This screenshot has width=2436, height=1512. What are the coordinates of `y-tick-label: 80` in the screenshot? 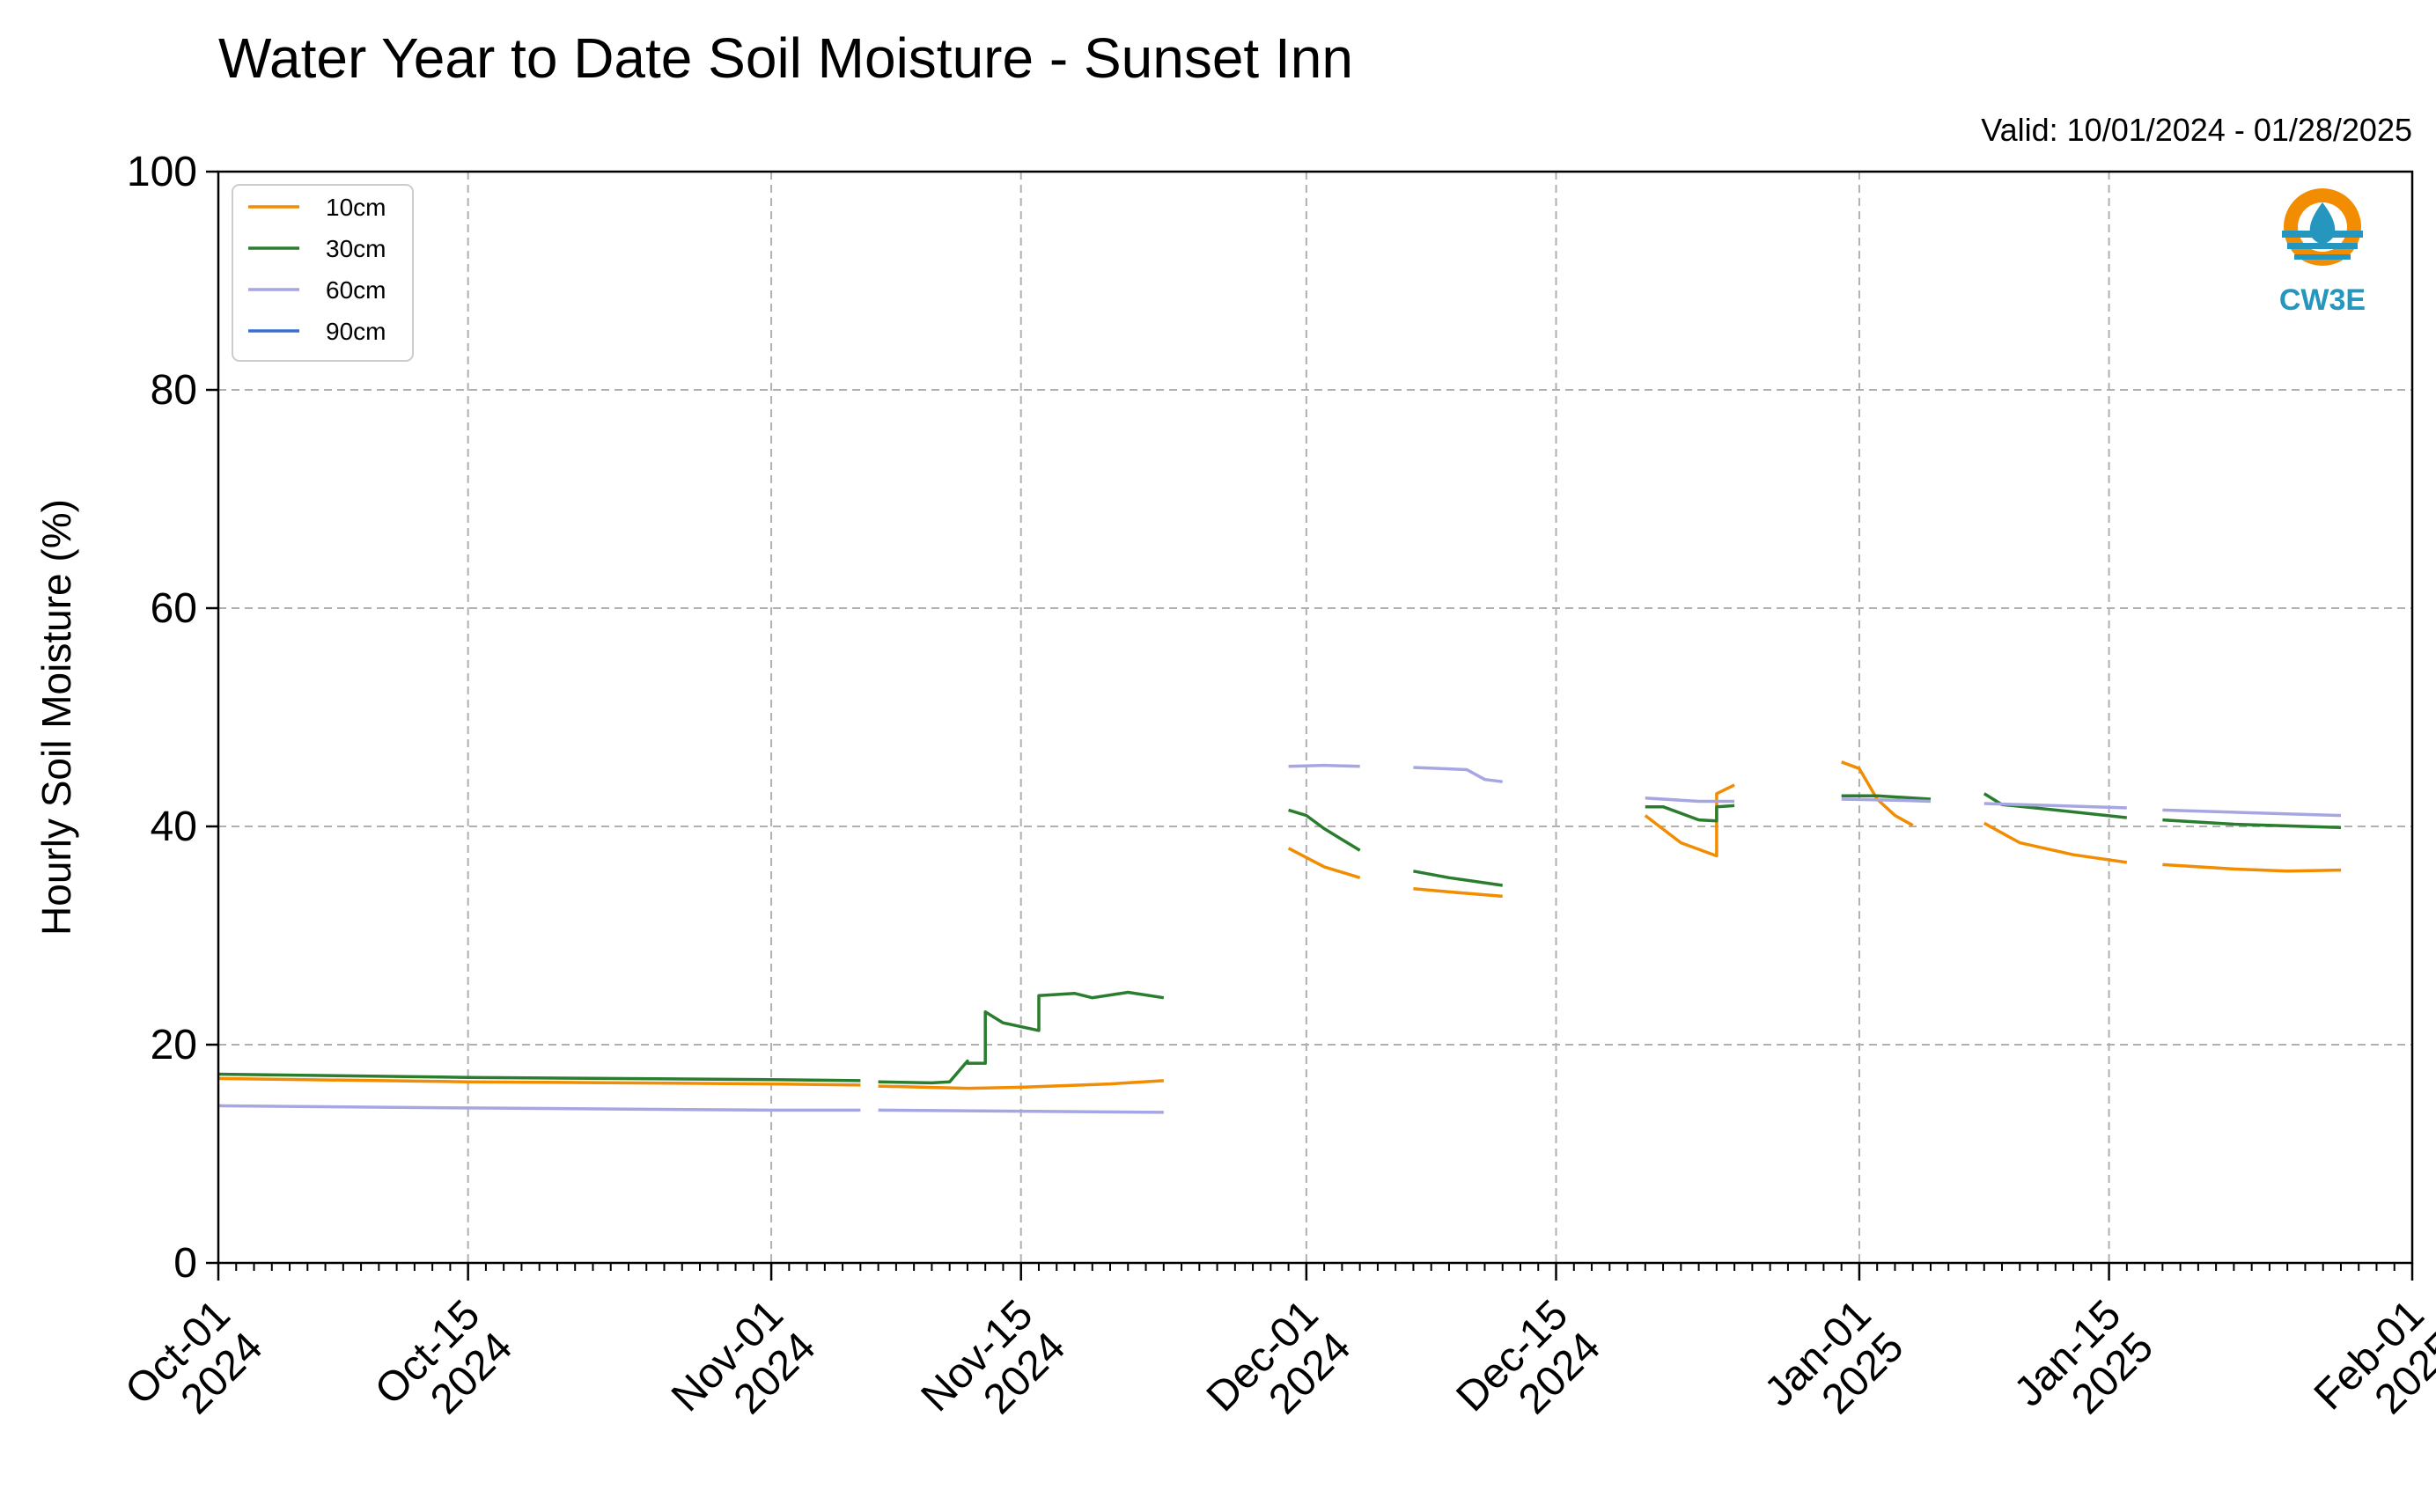 It's located at (174, 390).